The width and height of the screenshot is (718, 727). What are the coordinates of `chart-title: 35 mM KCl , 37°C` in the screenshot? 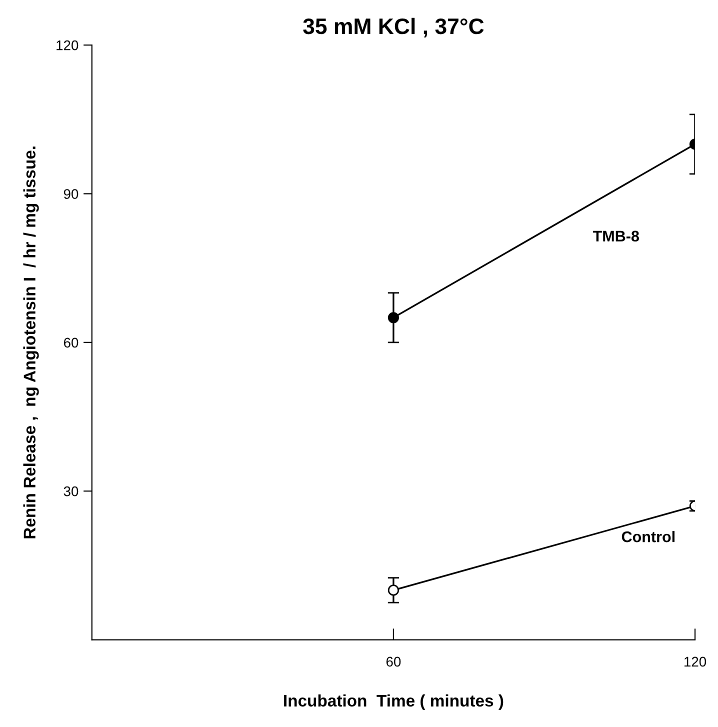 It's located at (393, 28).